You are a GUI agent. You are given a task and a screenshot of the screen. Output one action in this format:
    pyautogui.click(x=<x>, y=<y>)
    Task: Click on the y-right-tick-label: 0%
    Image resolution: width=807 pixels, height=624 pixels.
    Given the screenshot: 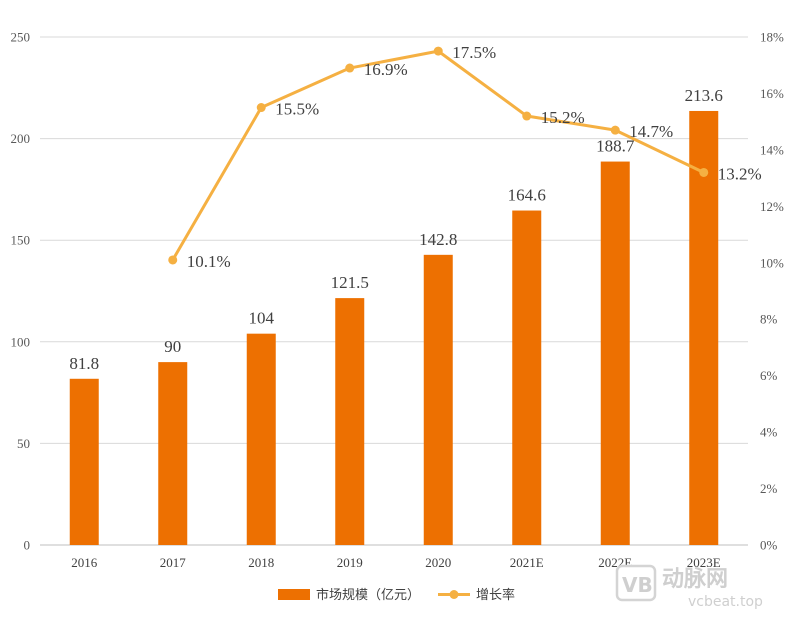 What is the action you would take?
    pyautogui.click(x=769, y=545)
    